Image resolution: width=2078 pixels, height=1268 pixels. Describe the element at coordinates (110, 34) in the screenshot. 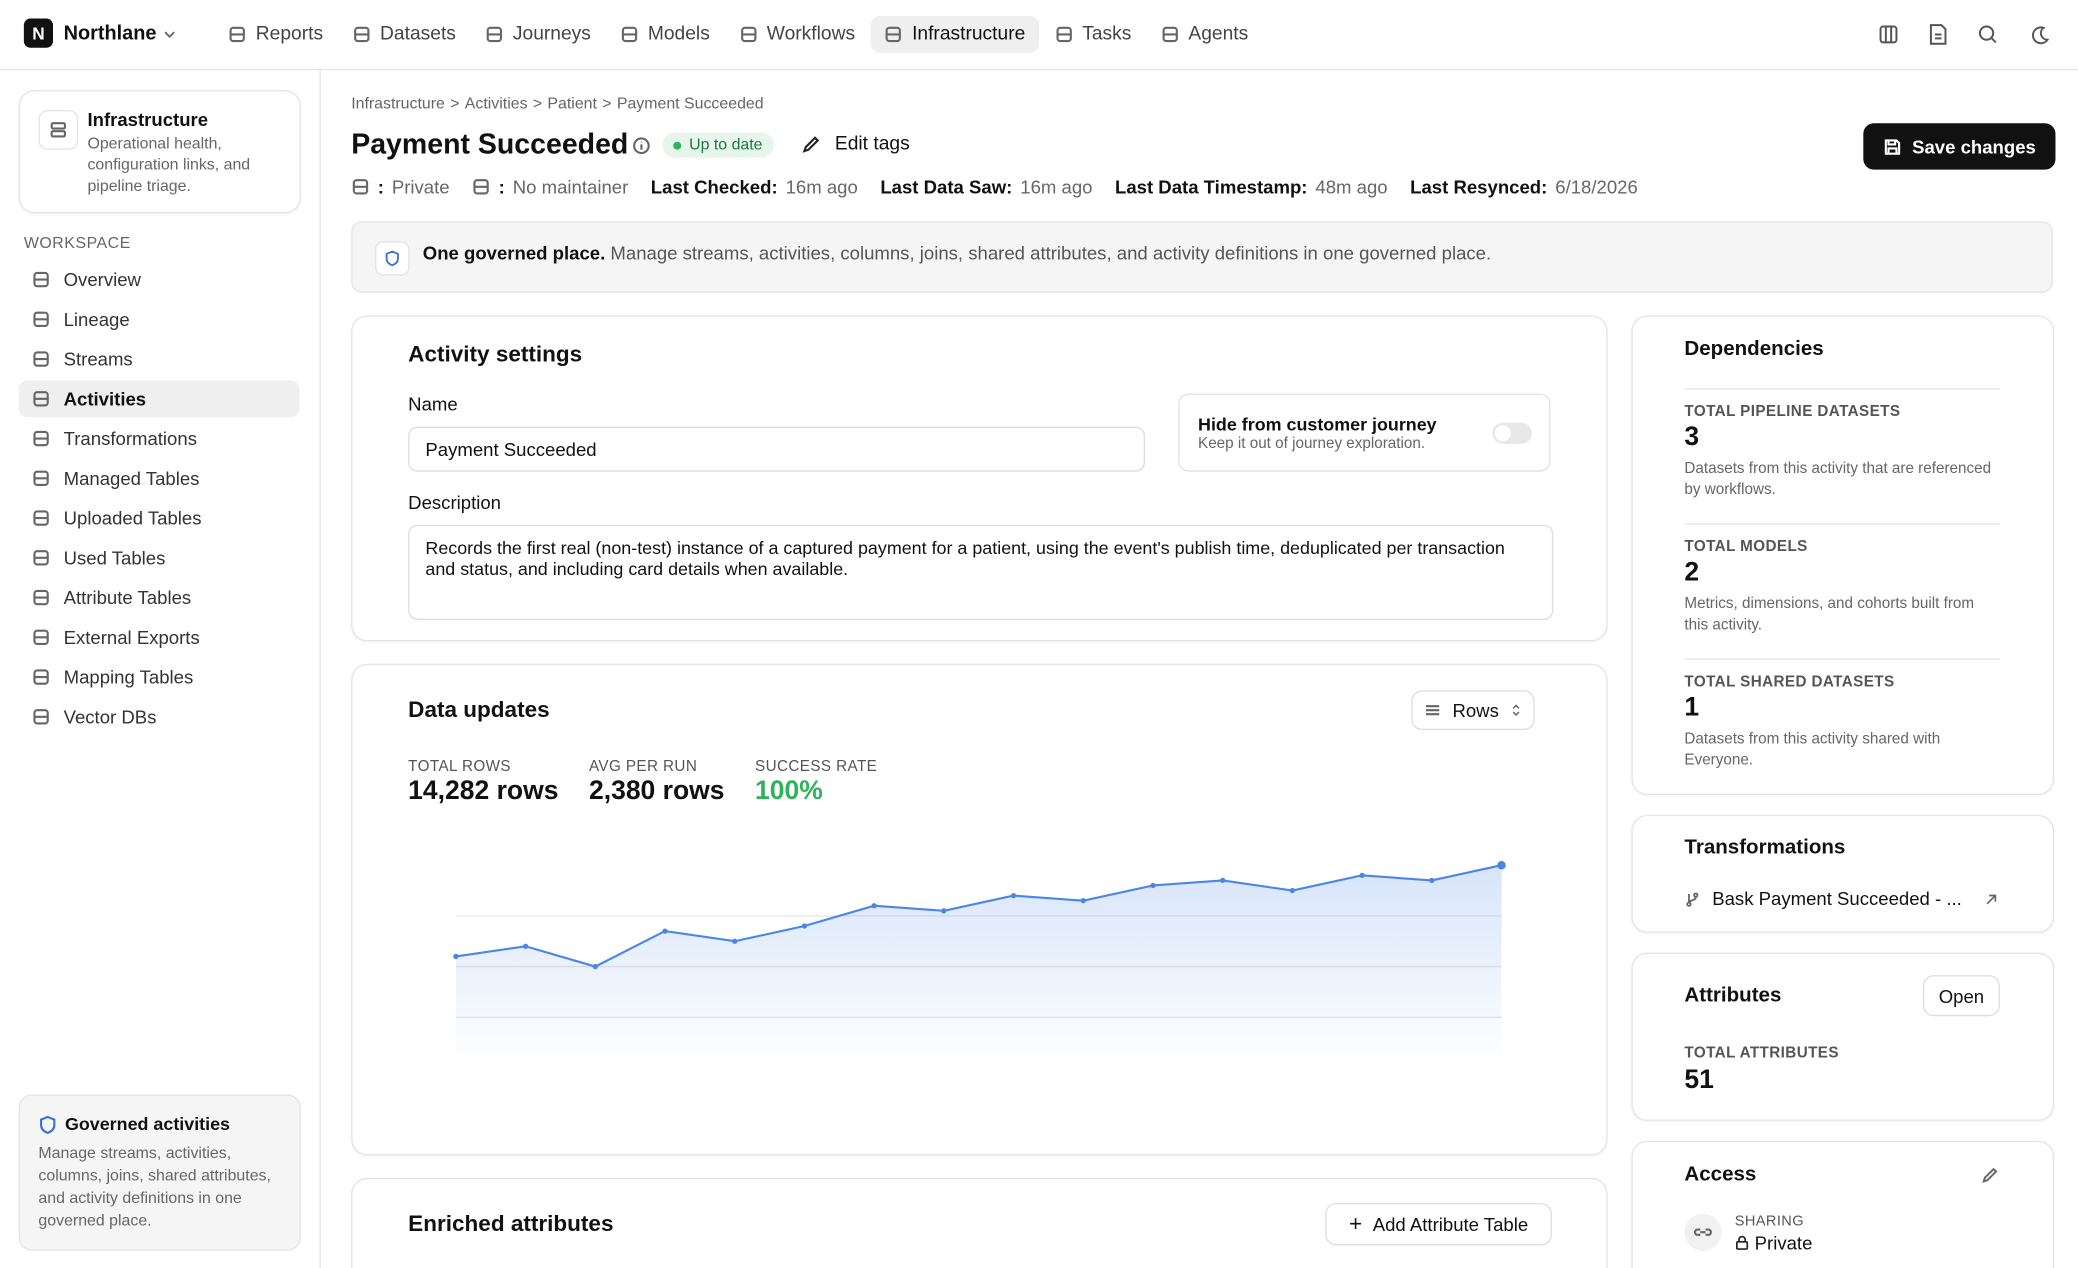

I see `brand-name: Northlane` at that location.